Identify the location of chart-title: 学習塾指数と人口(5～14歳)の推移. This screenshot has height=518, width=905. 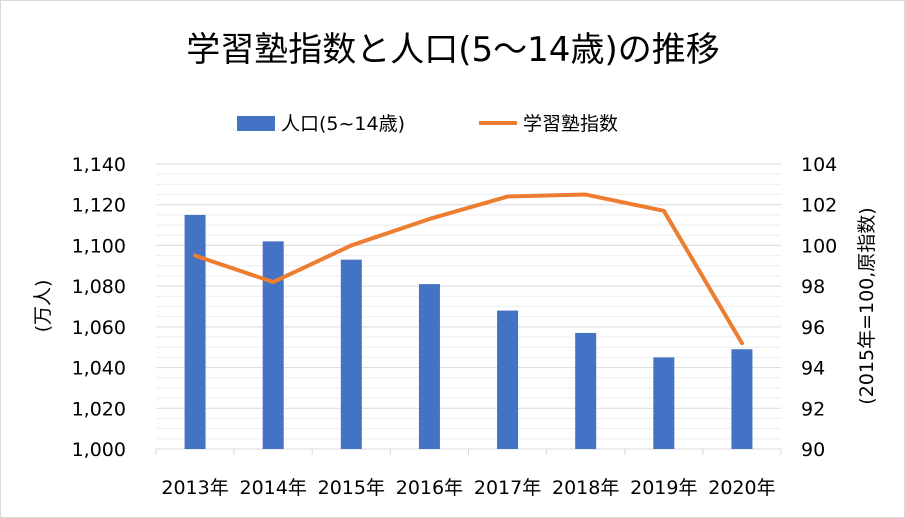
(452, 50).